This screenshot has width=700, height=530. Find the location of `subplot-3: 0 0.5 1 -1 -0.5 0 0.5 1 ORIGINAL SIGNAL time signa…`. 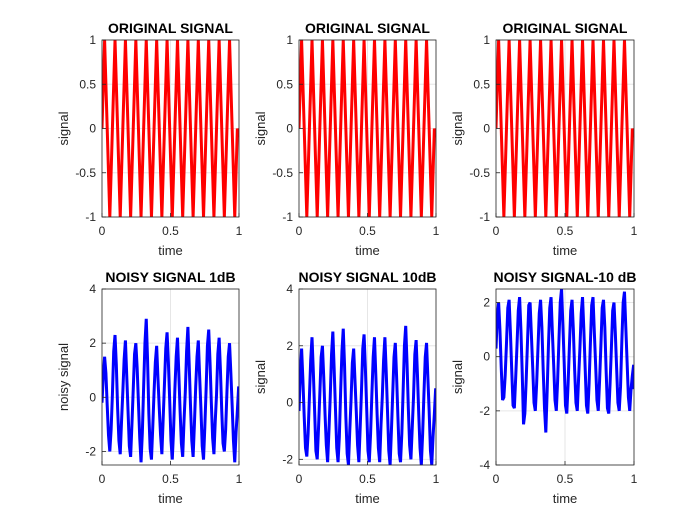

subplot-3: 0 0.5 1 -1 -0.5 0 0.5 1 ORIGINAL SIGNAL time signa… is located at coordinates (544, 139).